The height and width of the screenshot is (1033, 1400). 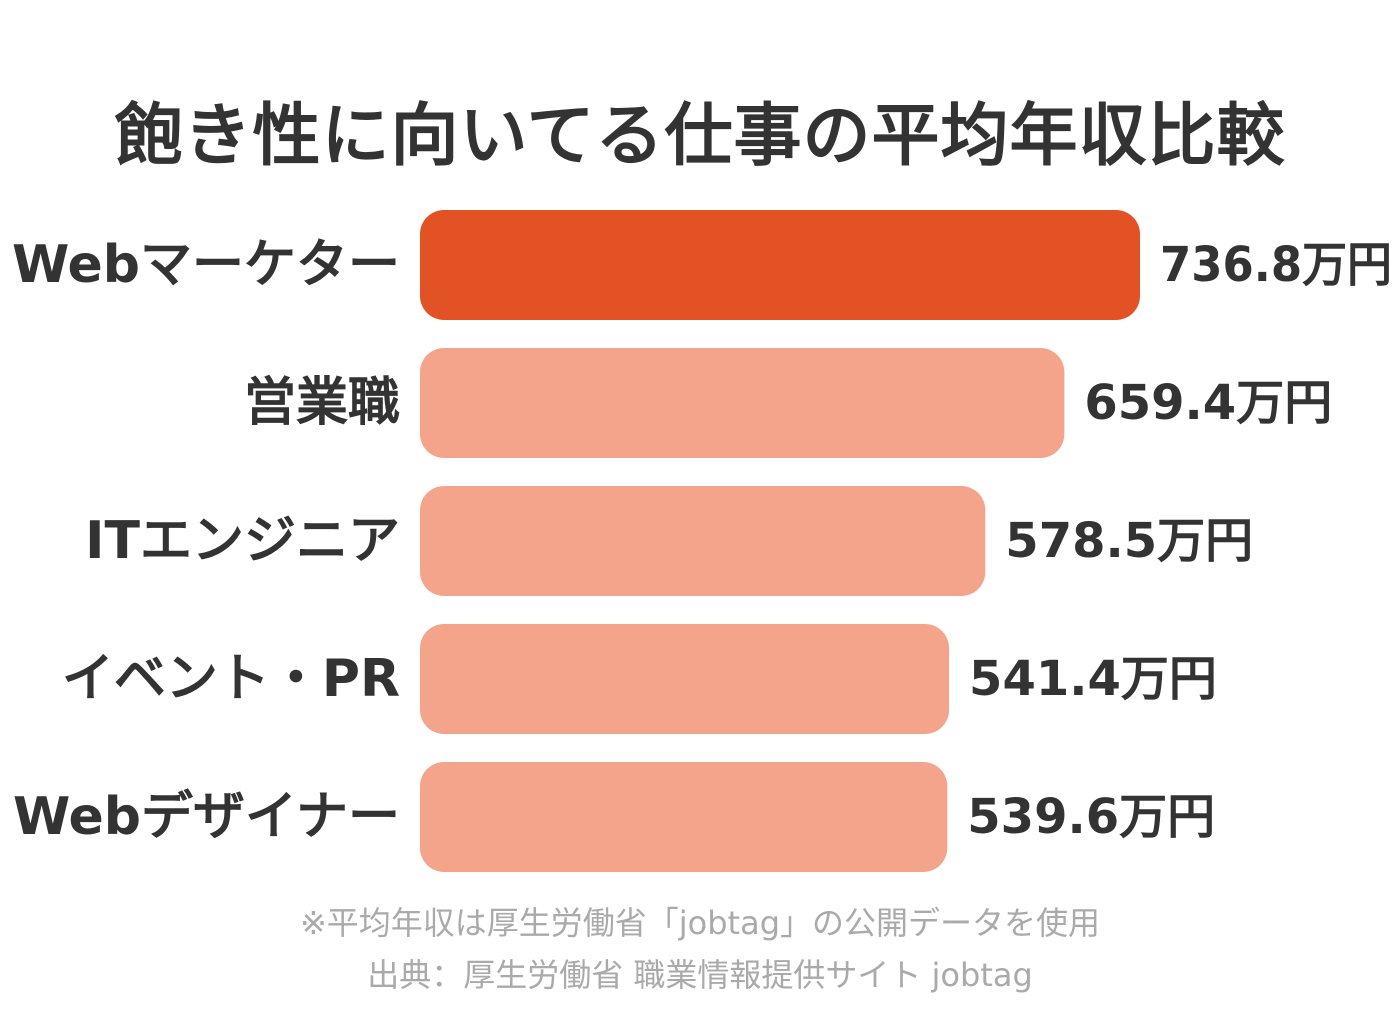 What do you see at coordinates (1208, 403) in the screenshot?
I see `value-label-1: 659.4万円` at bounding box center [1208, 403].